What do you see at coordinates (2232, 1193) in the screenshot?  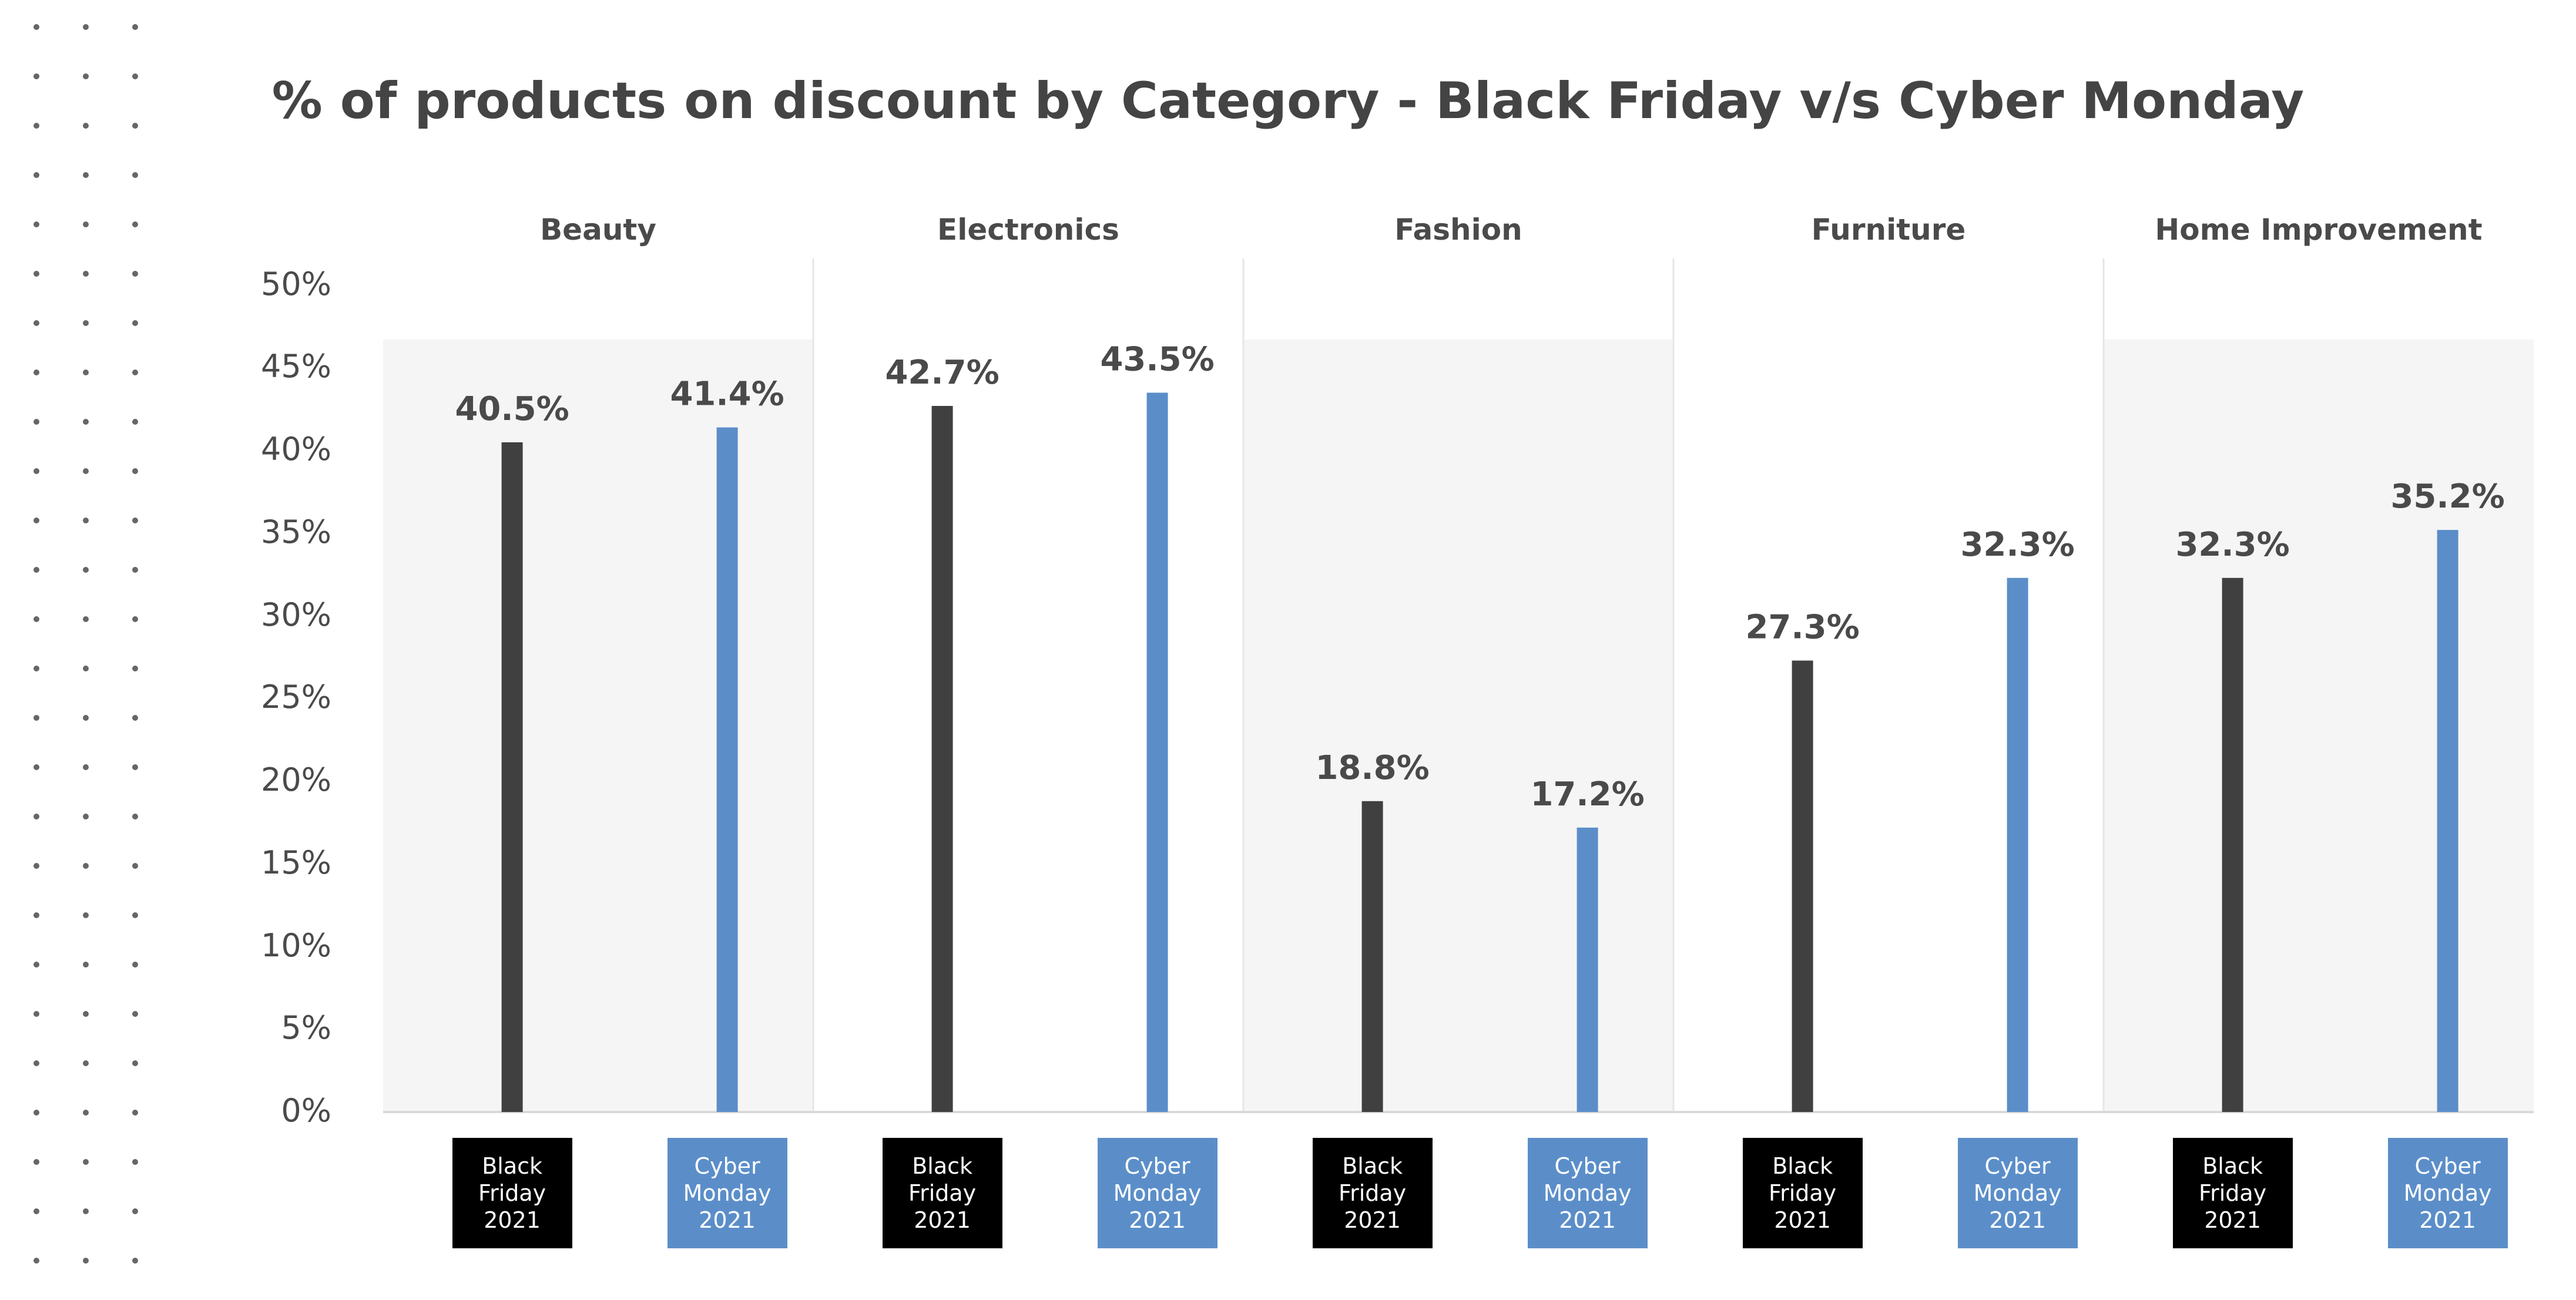 I see `x-label-box-home-improvement-series-1: Black Friday 2021` at bounding box center [2232, 1193].